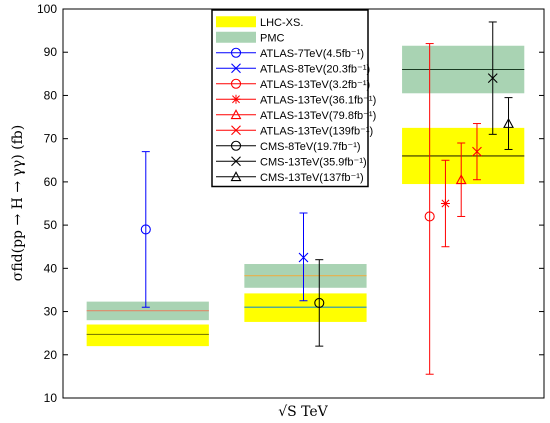  What do you see at coordinates (312, 54) in the screenshot?
I see `legend-label: ATLAS-7TeV(4.5fb⁻¹)` at bounding box center [312, 54].